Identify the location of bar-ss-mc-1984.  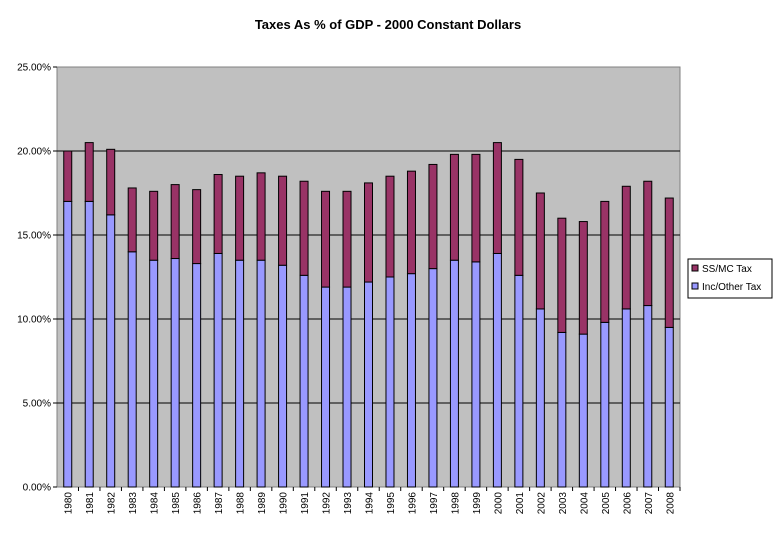
(154, 225).